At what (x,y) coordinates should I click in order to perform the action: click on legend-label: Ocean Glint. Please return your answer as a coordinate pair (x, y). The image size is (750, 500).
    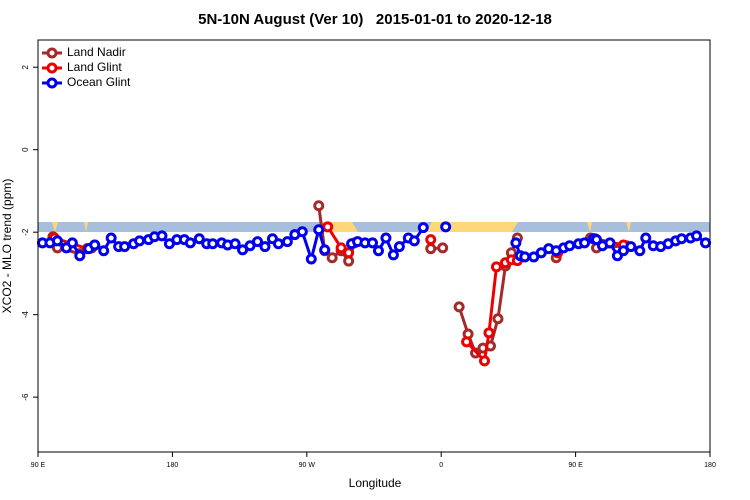
    Looking at the image, I should click on (99, 82).